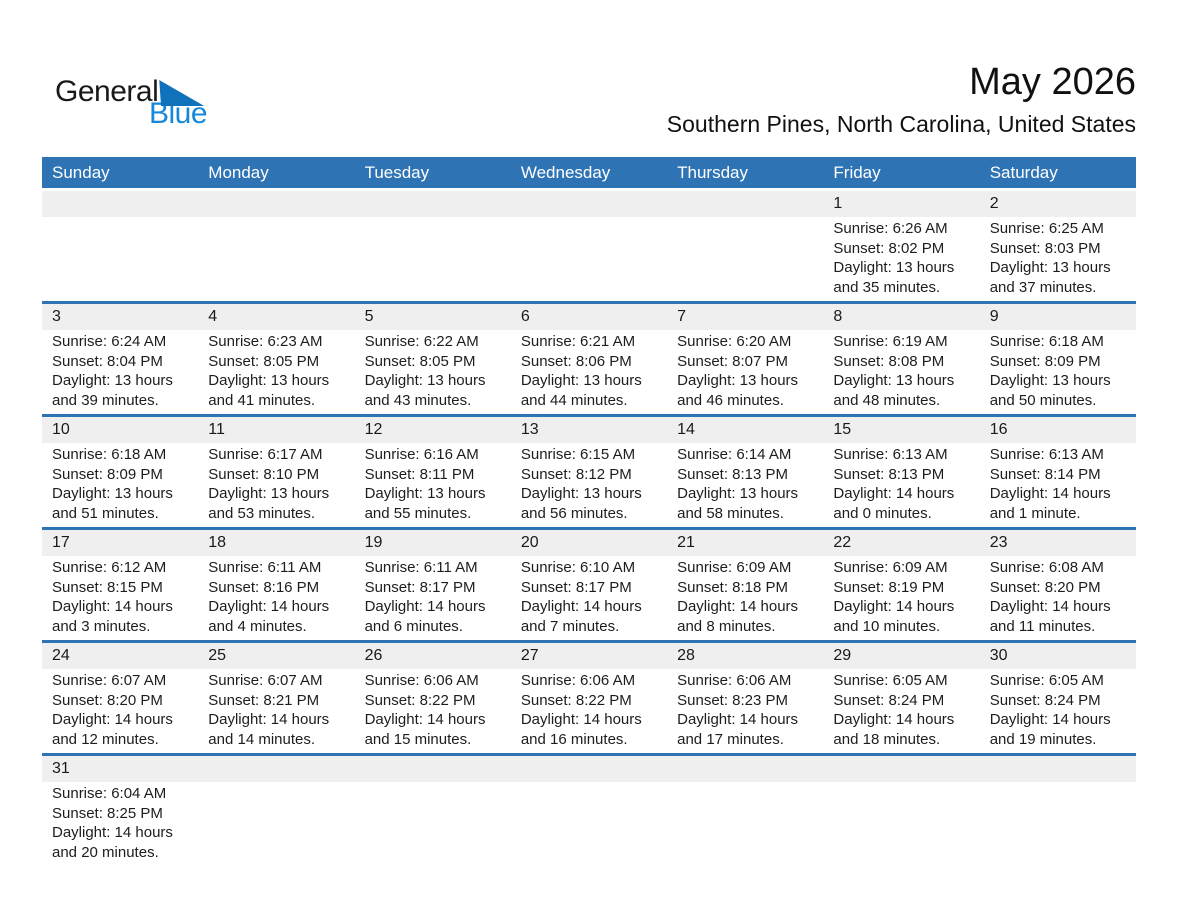  Describe the element at coordinates (109, 793) in the screenshot. I see `sunrise-text: Sunrise: 6:04 AM` at that location.